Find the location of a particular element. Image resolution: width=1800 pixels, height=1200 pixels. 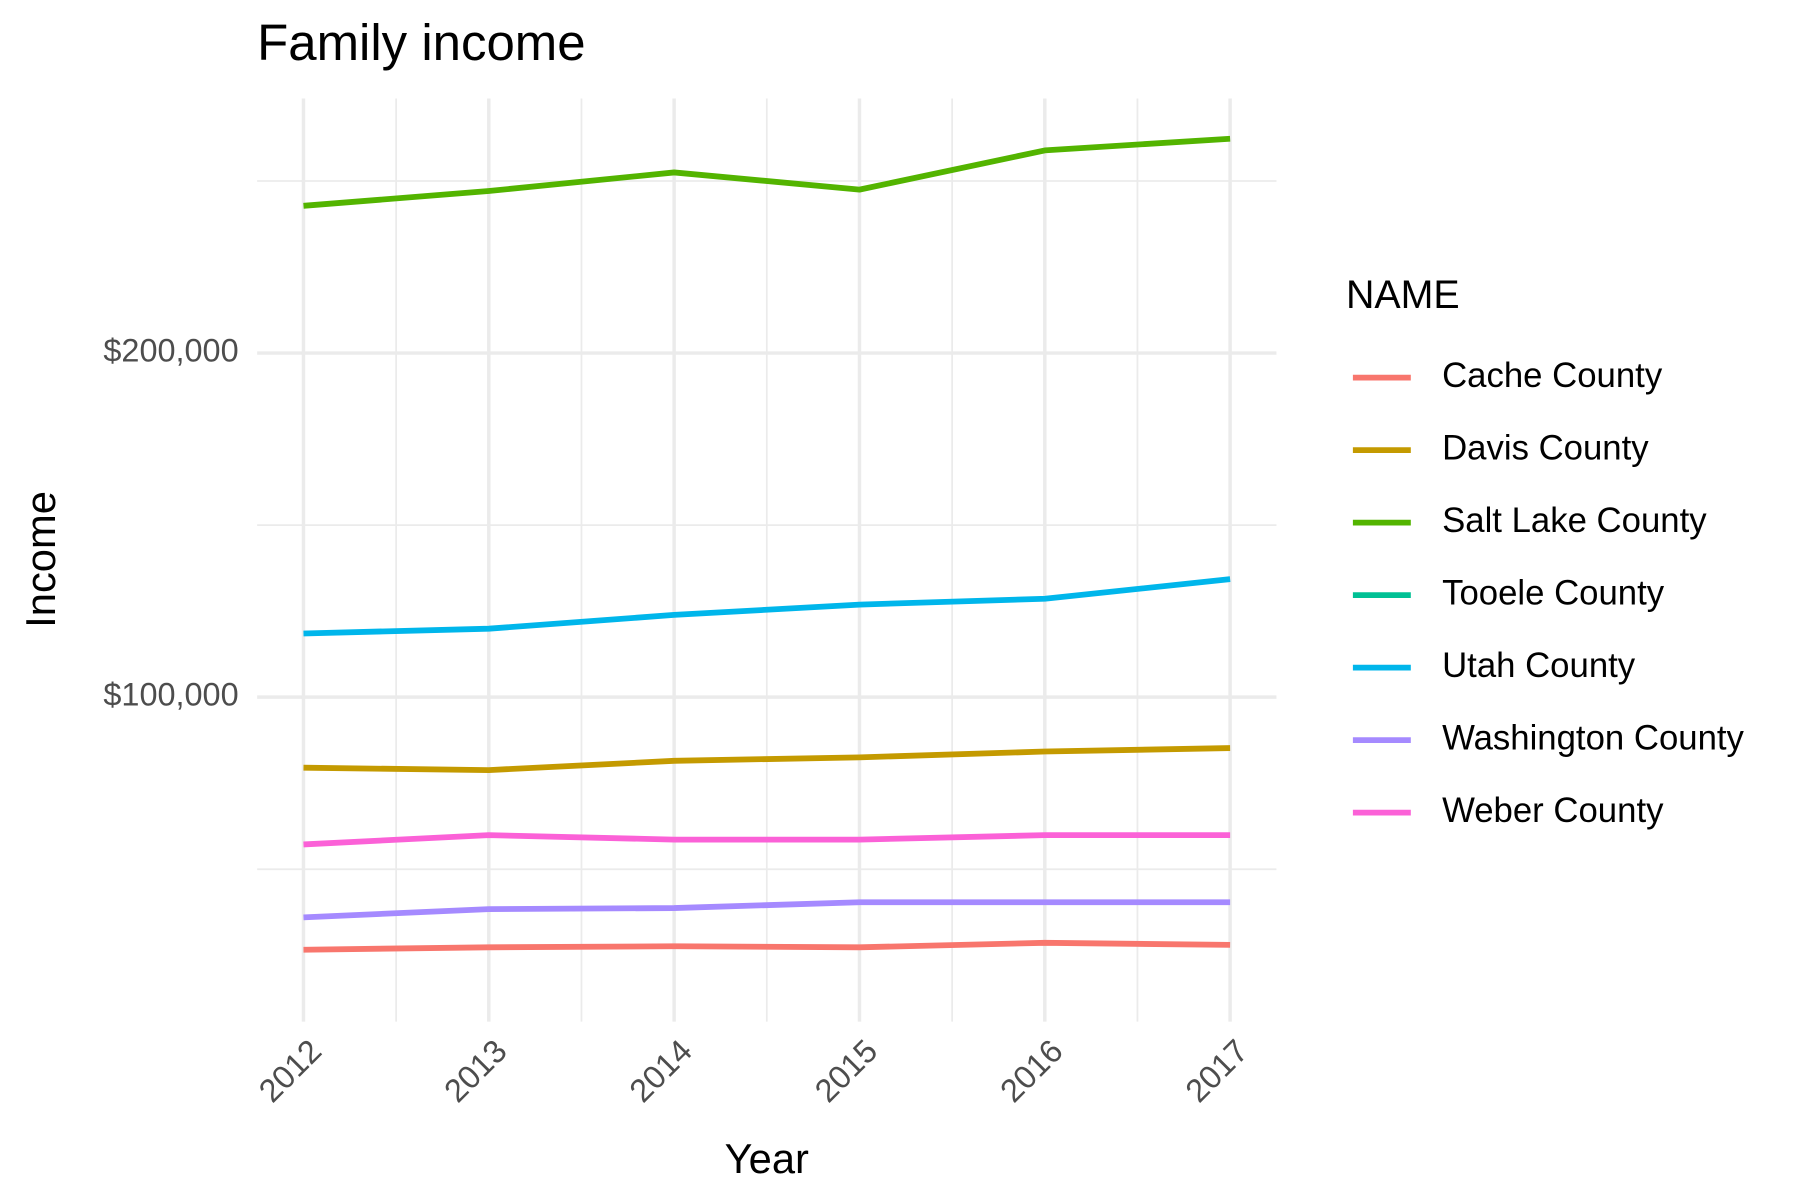

x-axis-title: Year is located at coordinates (767, 1158).